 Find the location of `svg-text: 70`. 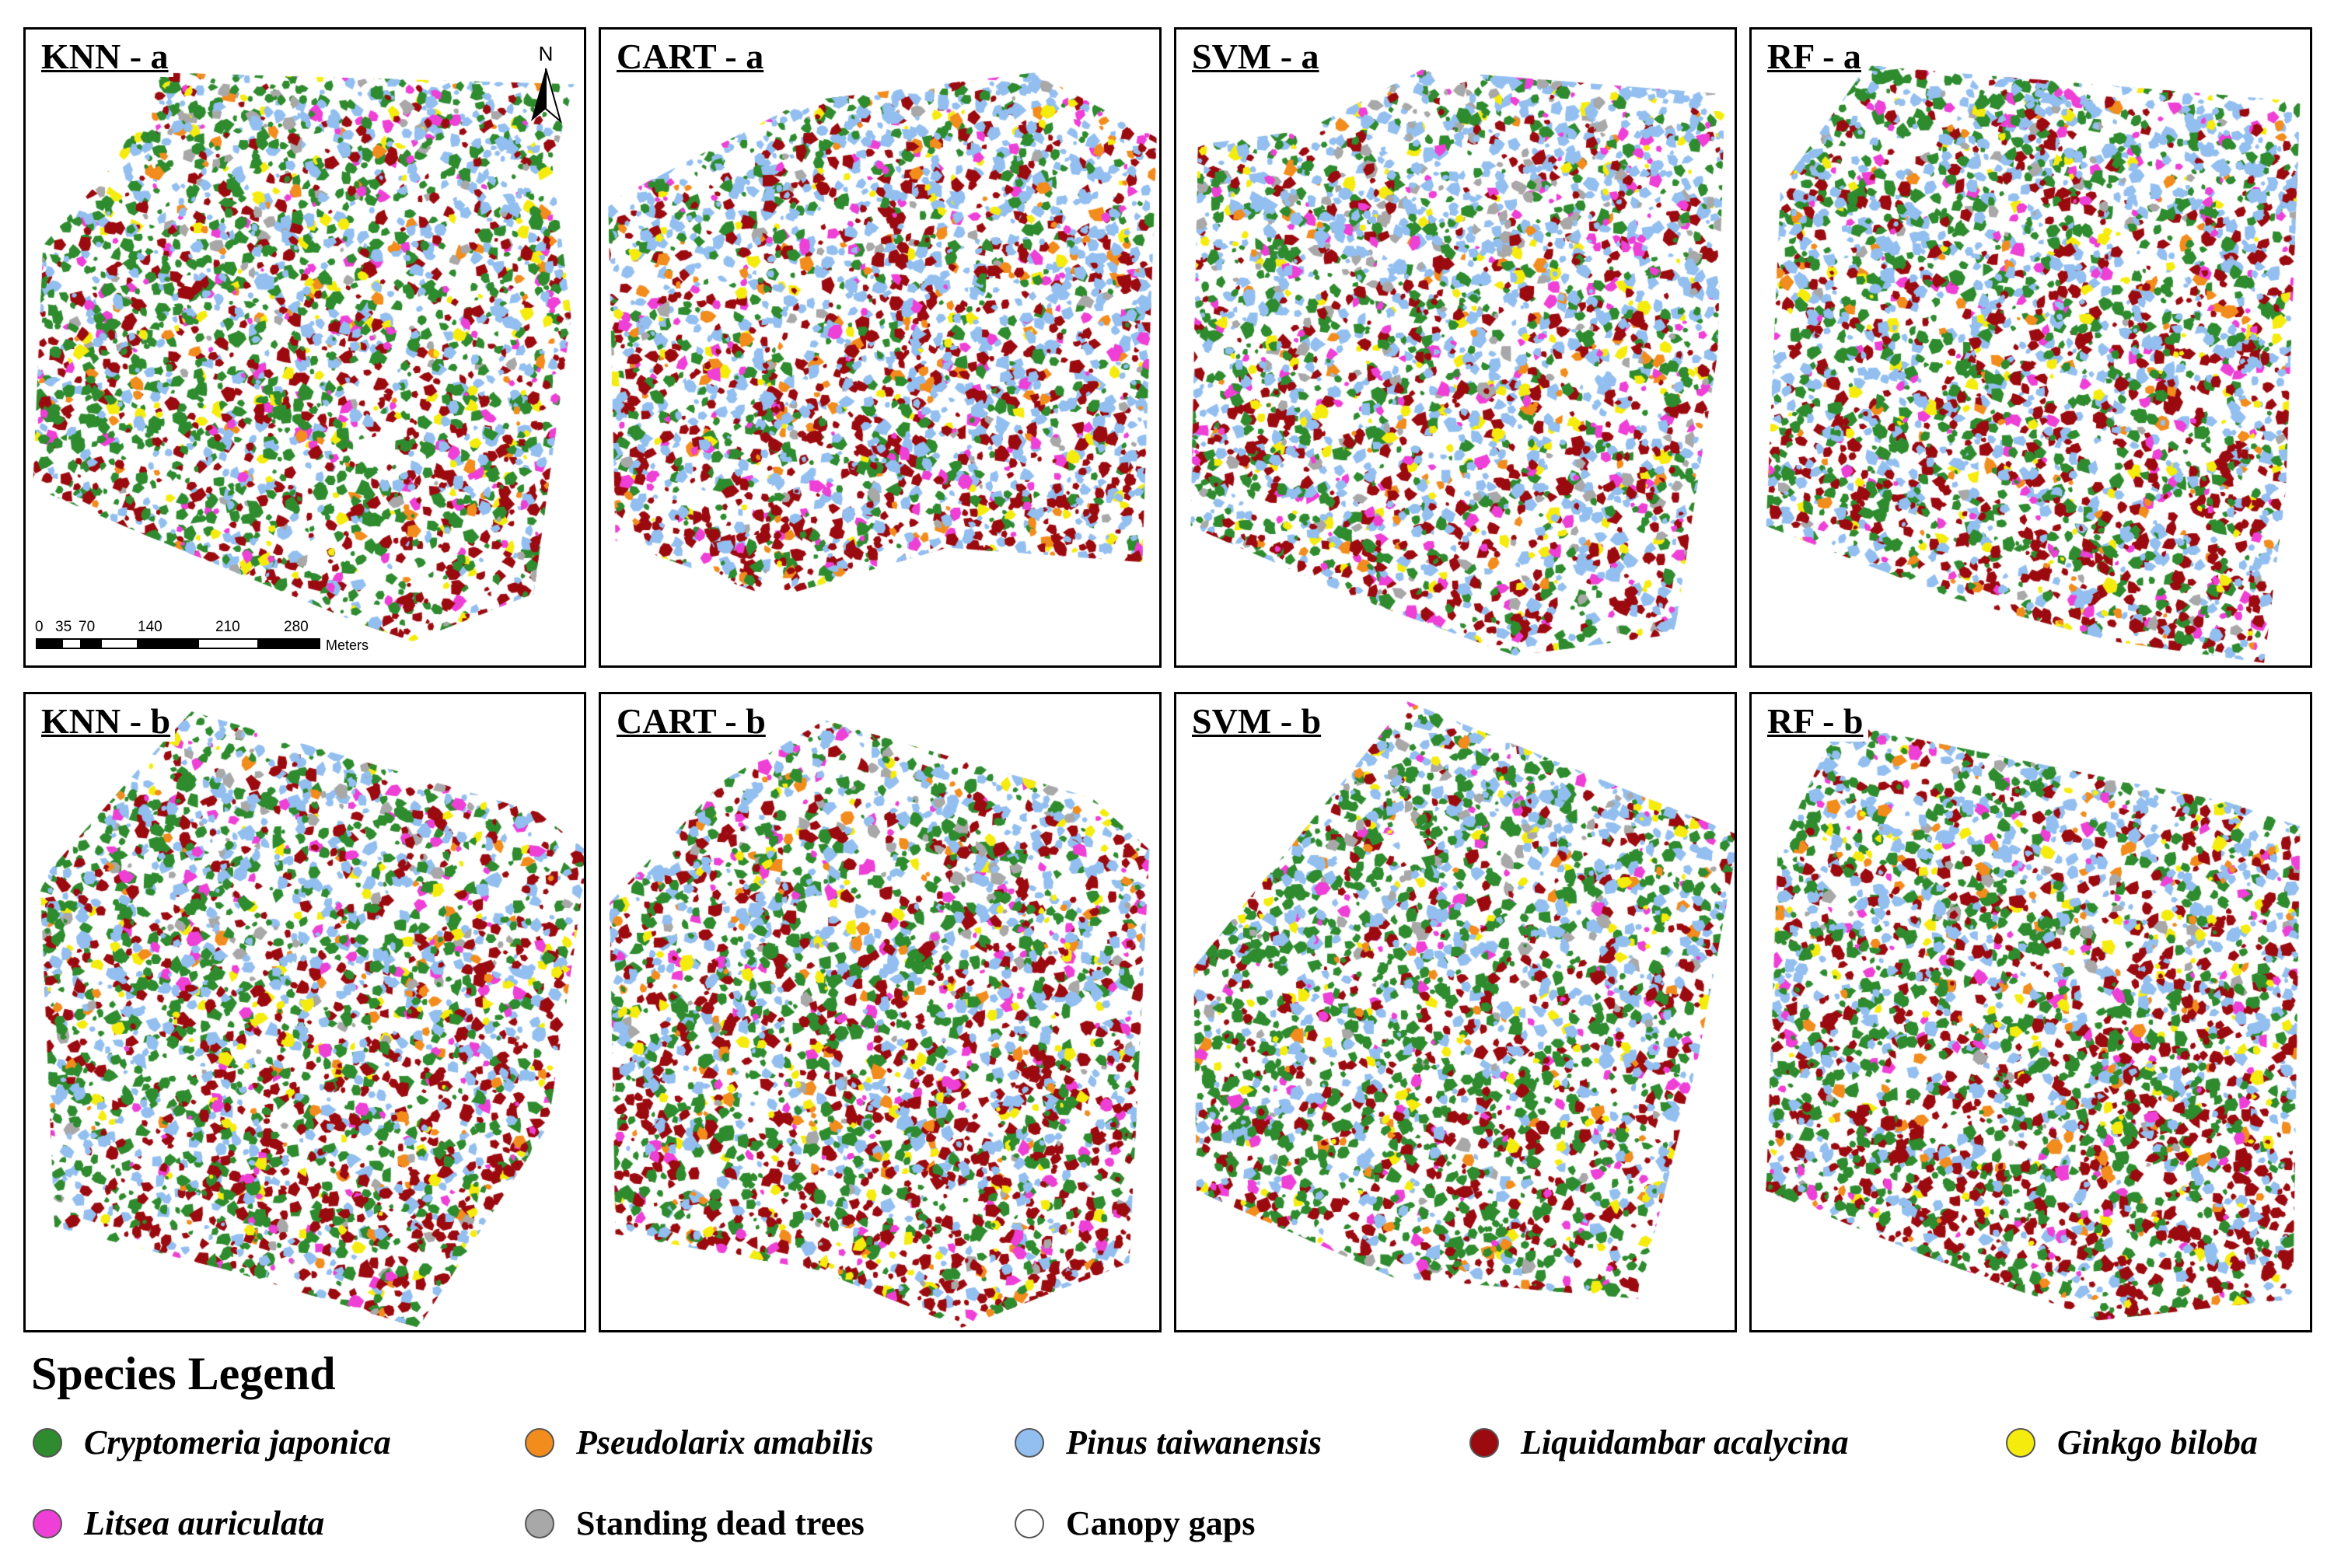

svg-text: 70 is located at coordinates (87, 627).